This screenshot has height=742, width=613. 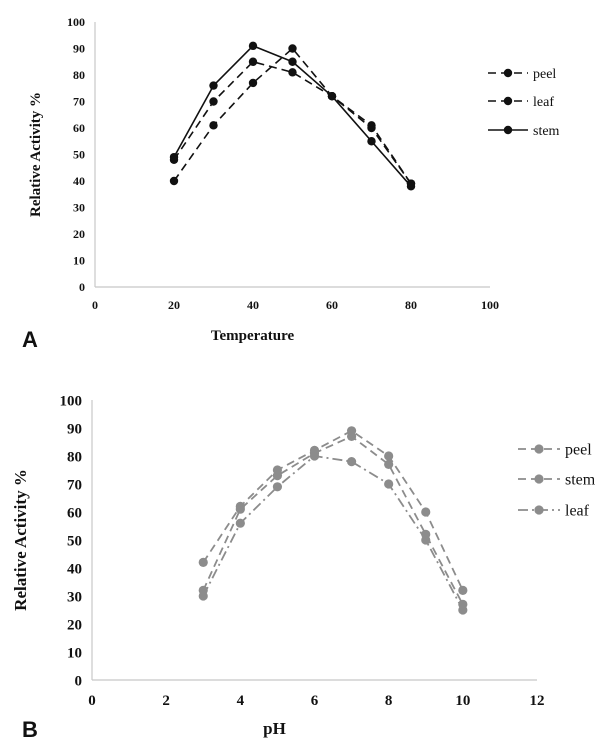 What do you see at coordinates (539, 479) in the screenshot?
I see `panel-b-legend-marker-stem` at bounding box center [539, 479].